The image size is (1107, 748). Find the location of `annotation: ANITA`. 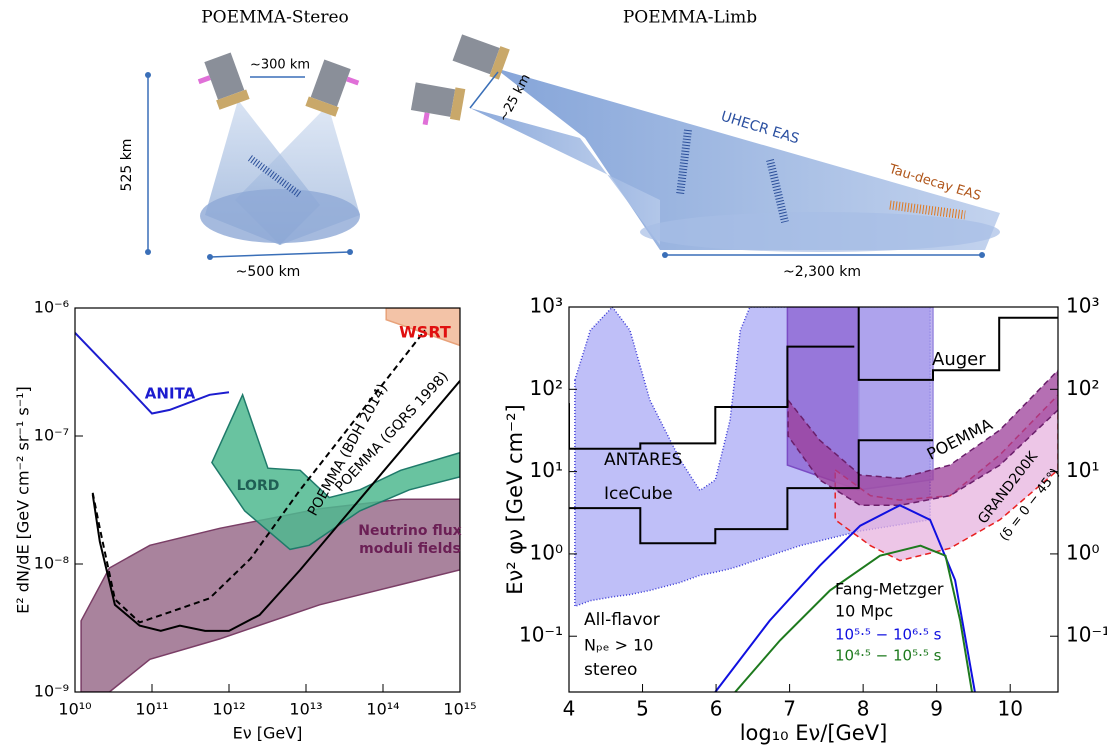

annotation: ANITA is located at coordinates (170, 394).